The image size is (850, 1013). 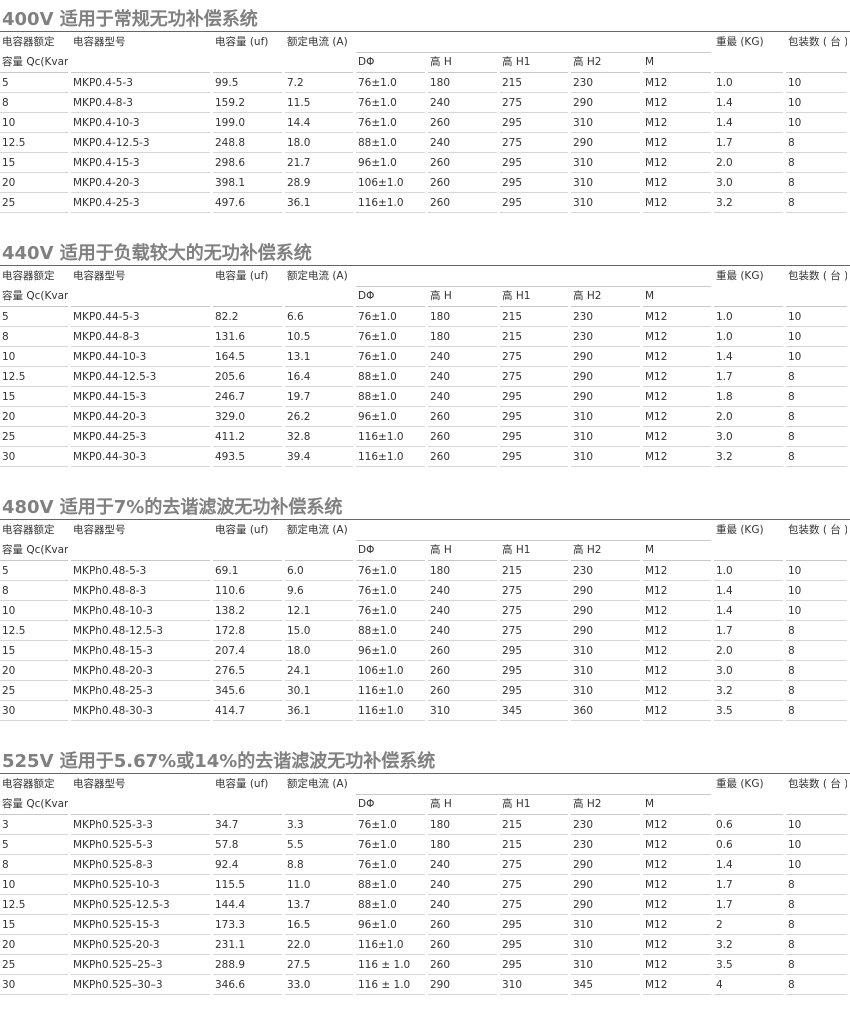 I want to click on table-cell: 36.1, so click(x=319, y=711).